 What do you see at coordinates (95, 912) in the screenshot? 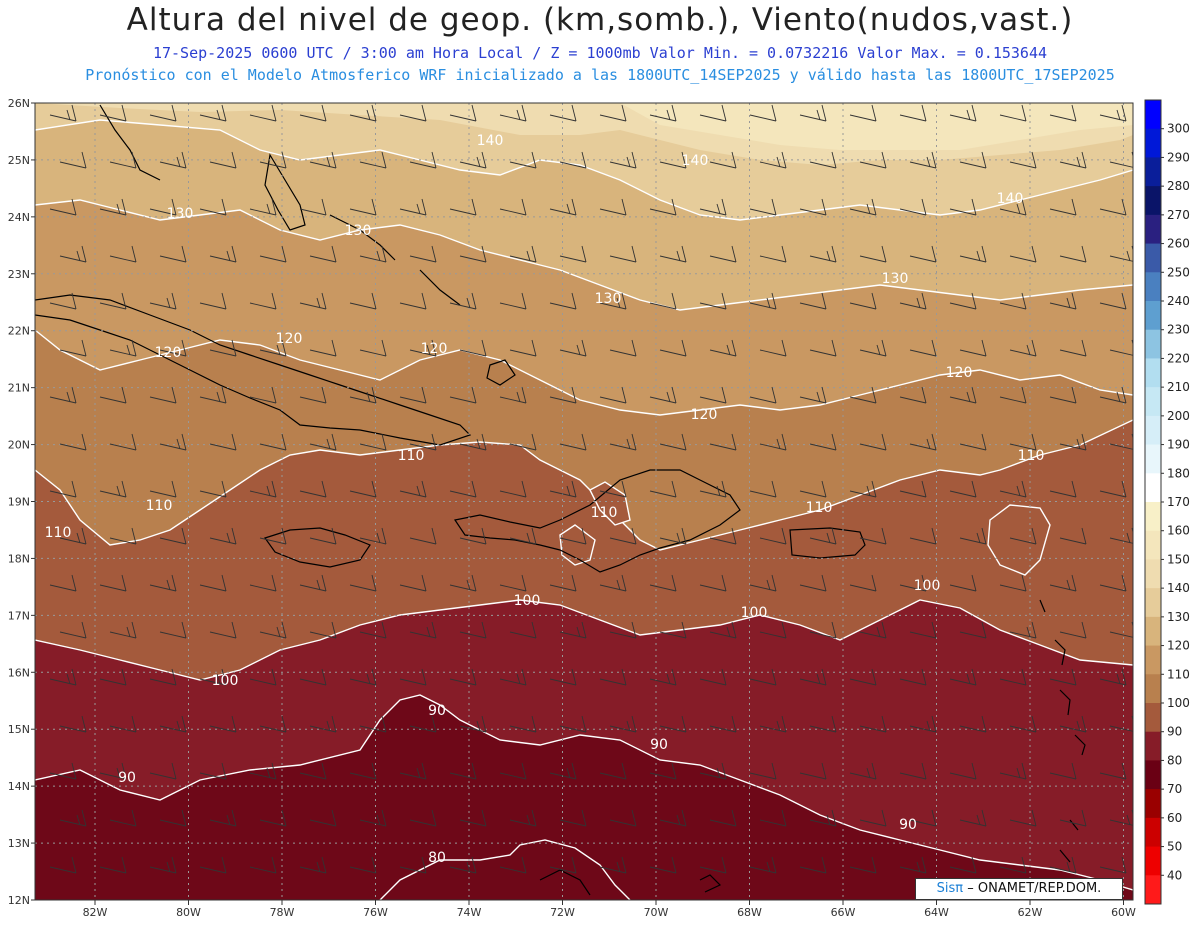
I see `lon-label: 82W` at bounding box center [95, 912].